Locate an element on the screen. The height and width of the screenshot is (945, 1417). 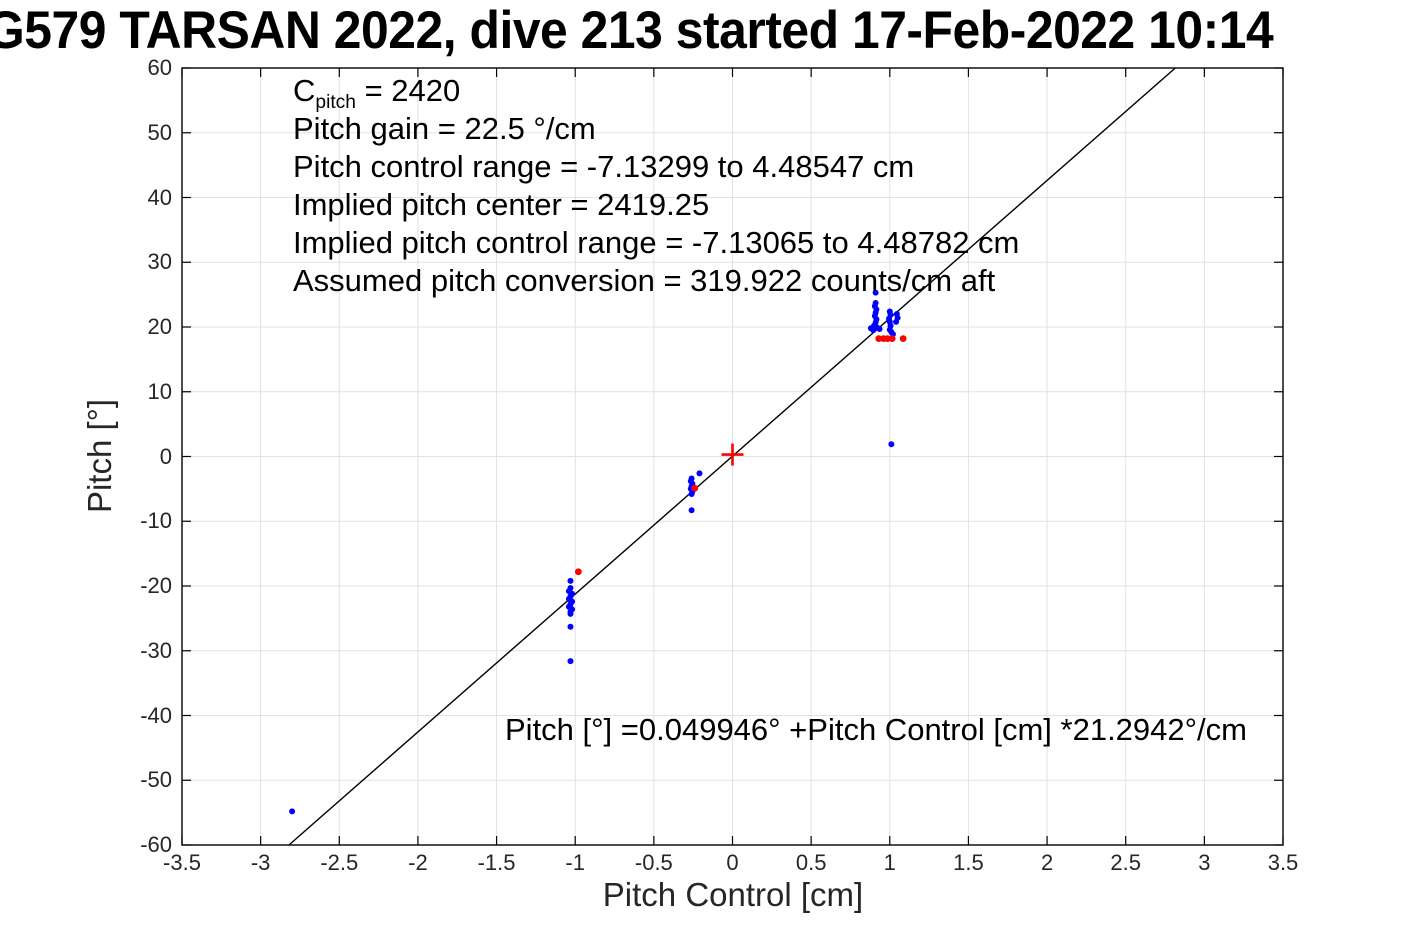
x-tick-label: -0.5 is located at coordinates (653, 862).